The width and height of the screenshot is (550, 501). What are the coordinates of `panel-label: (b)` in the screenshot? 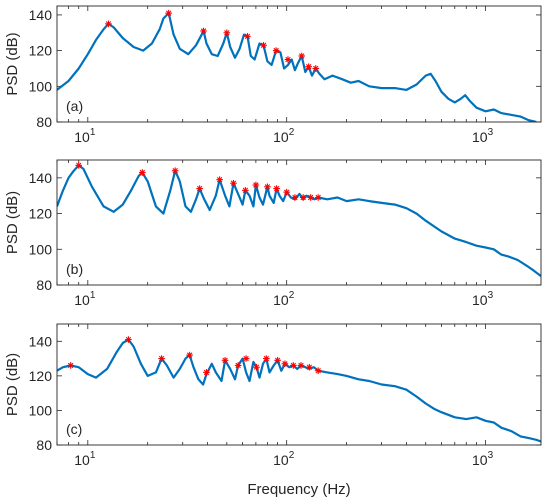 It's located at (74, 269).